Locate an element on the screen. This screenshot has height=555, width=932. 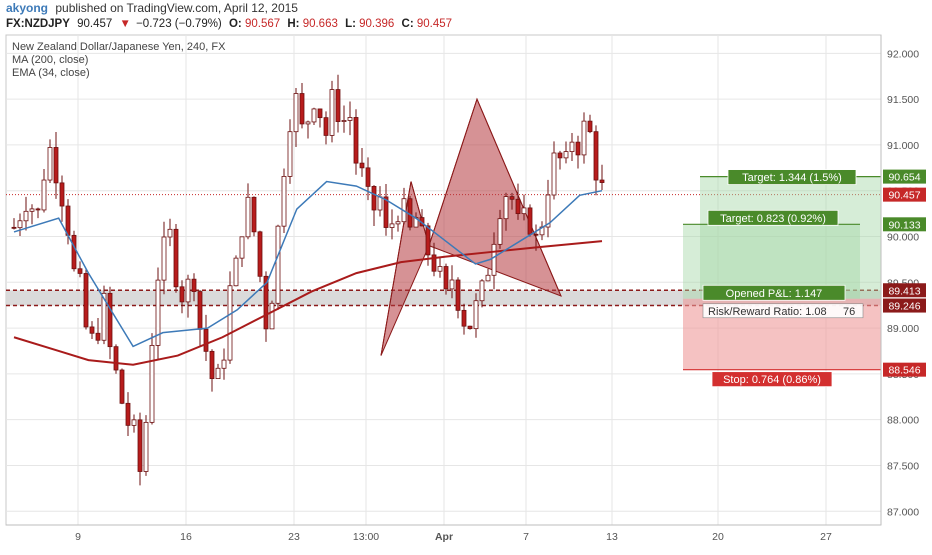
x-tick-label: 13:00 is located at coordinates (366, 537).